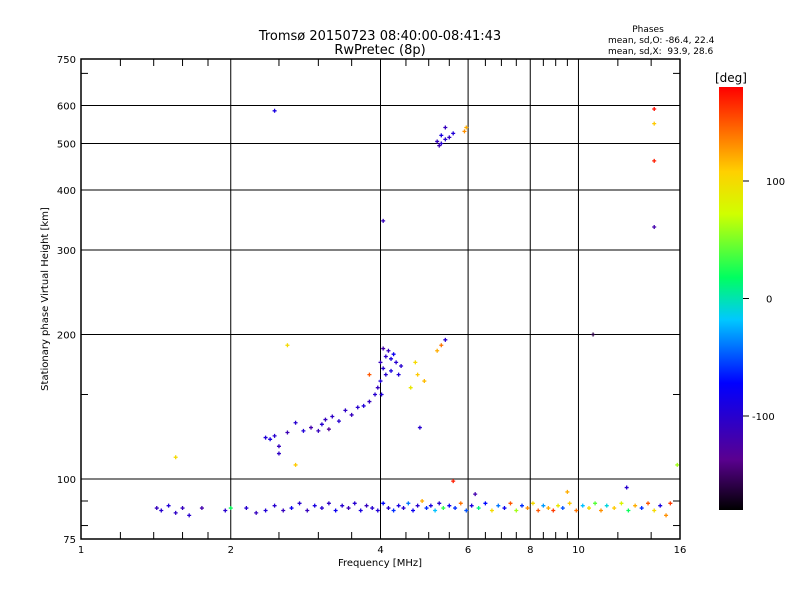 The image size is (800, 604). What do you see at coordinates (69, 540) in the screenshot?
I see `y-tick-label: 75` at bounding box center [69, 540].